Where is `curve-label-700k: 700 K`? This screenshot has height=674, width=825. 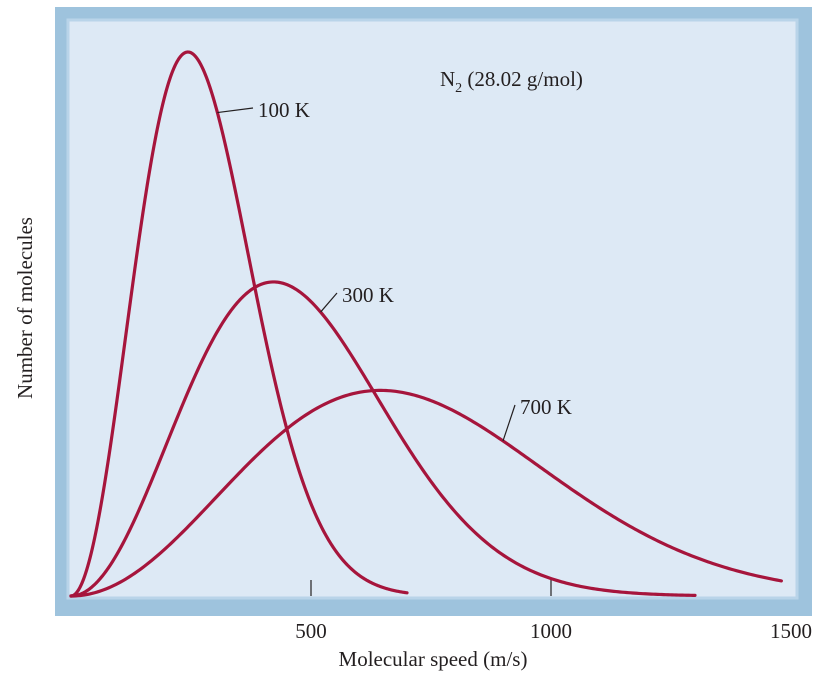 curve-label-700k: 700 K is located at coordinates (546, 407).